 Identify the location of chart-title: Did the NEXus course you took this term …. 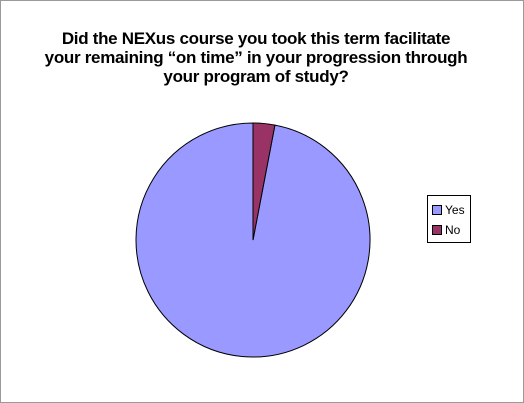
(256, 57).